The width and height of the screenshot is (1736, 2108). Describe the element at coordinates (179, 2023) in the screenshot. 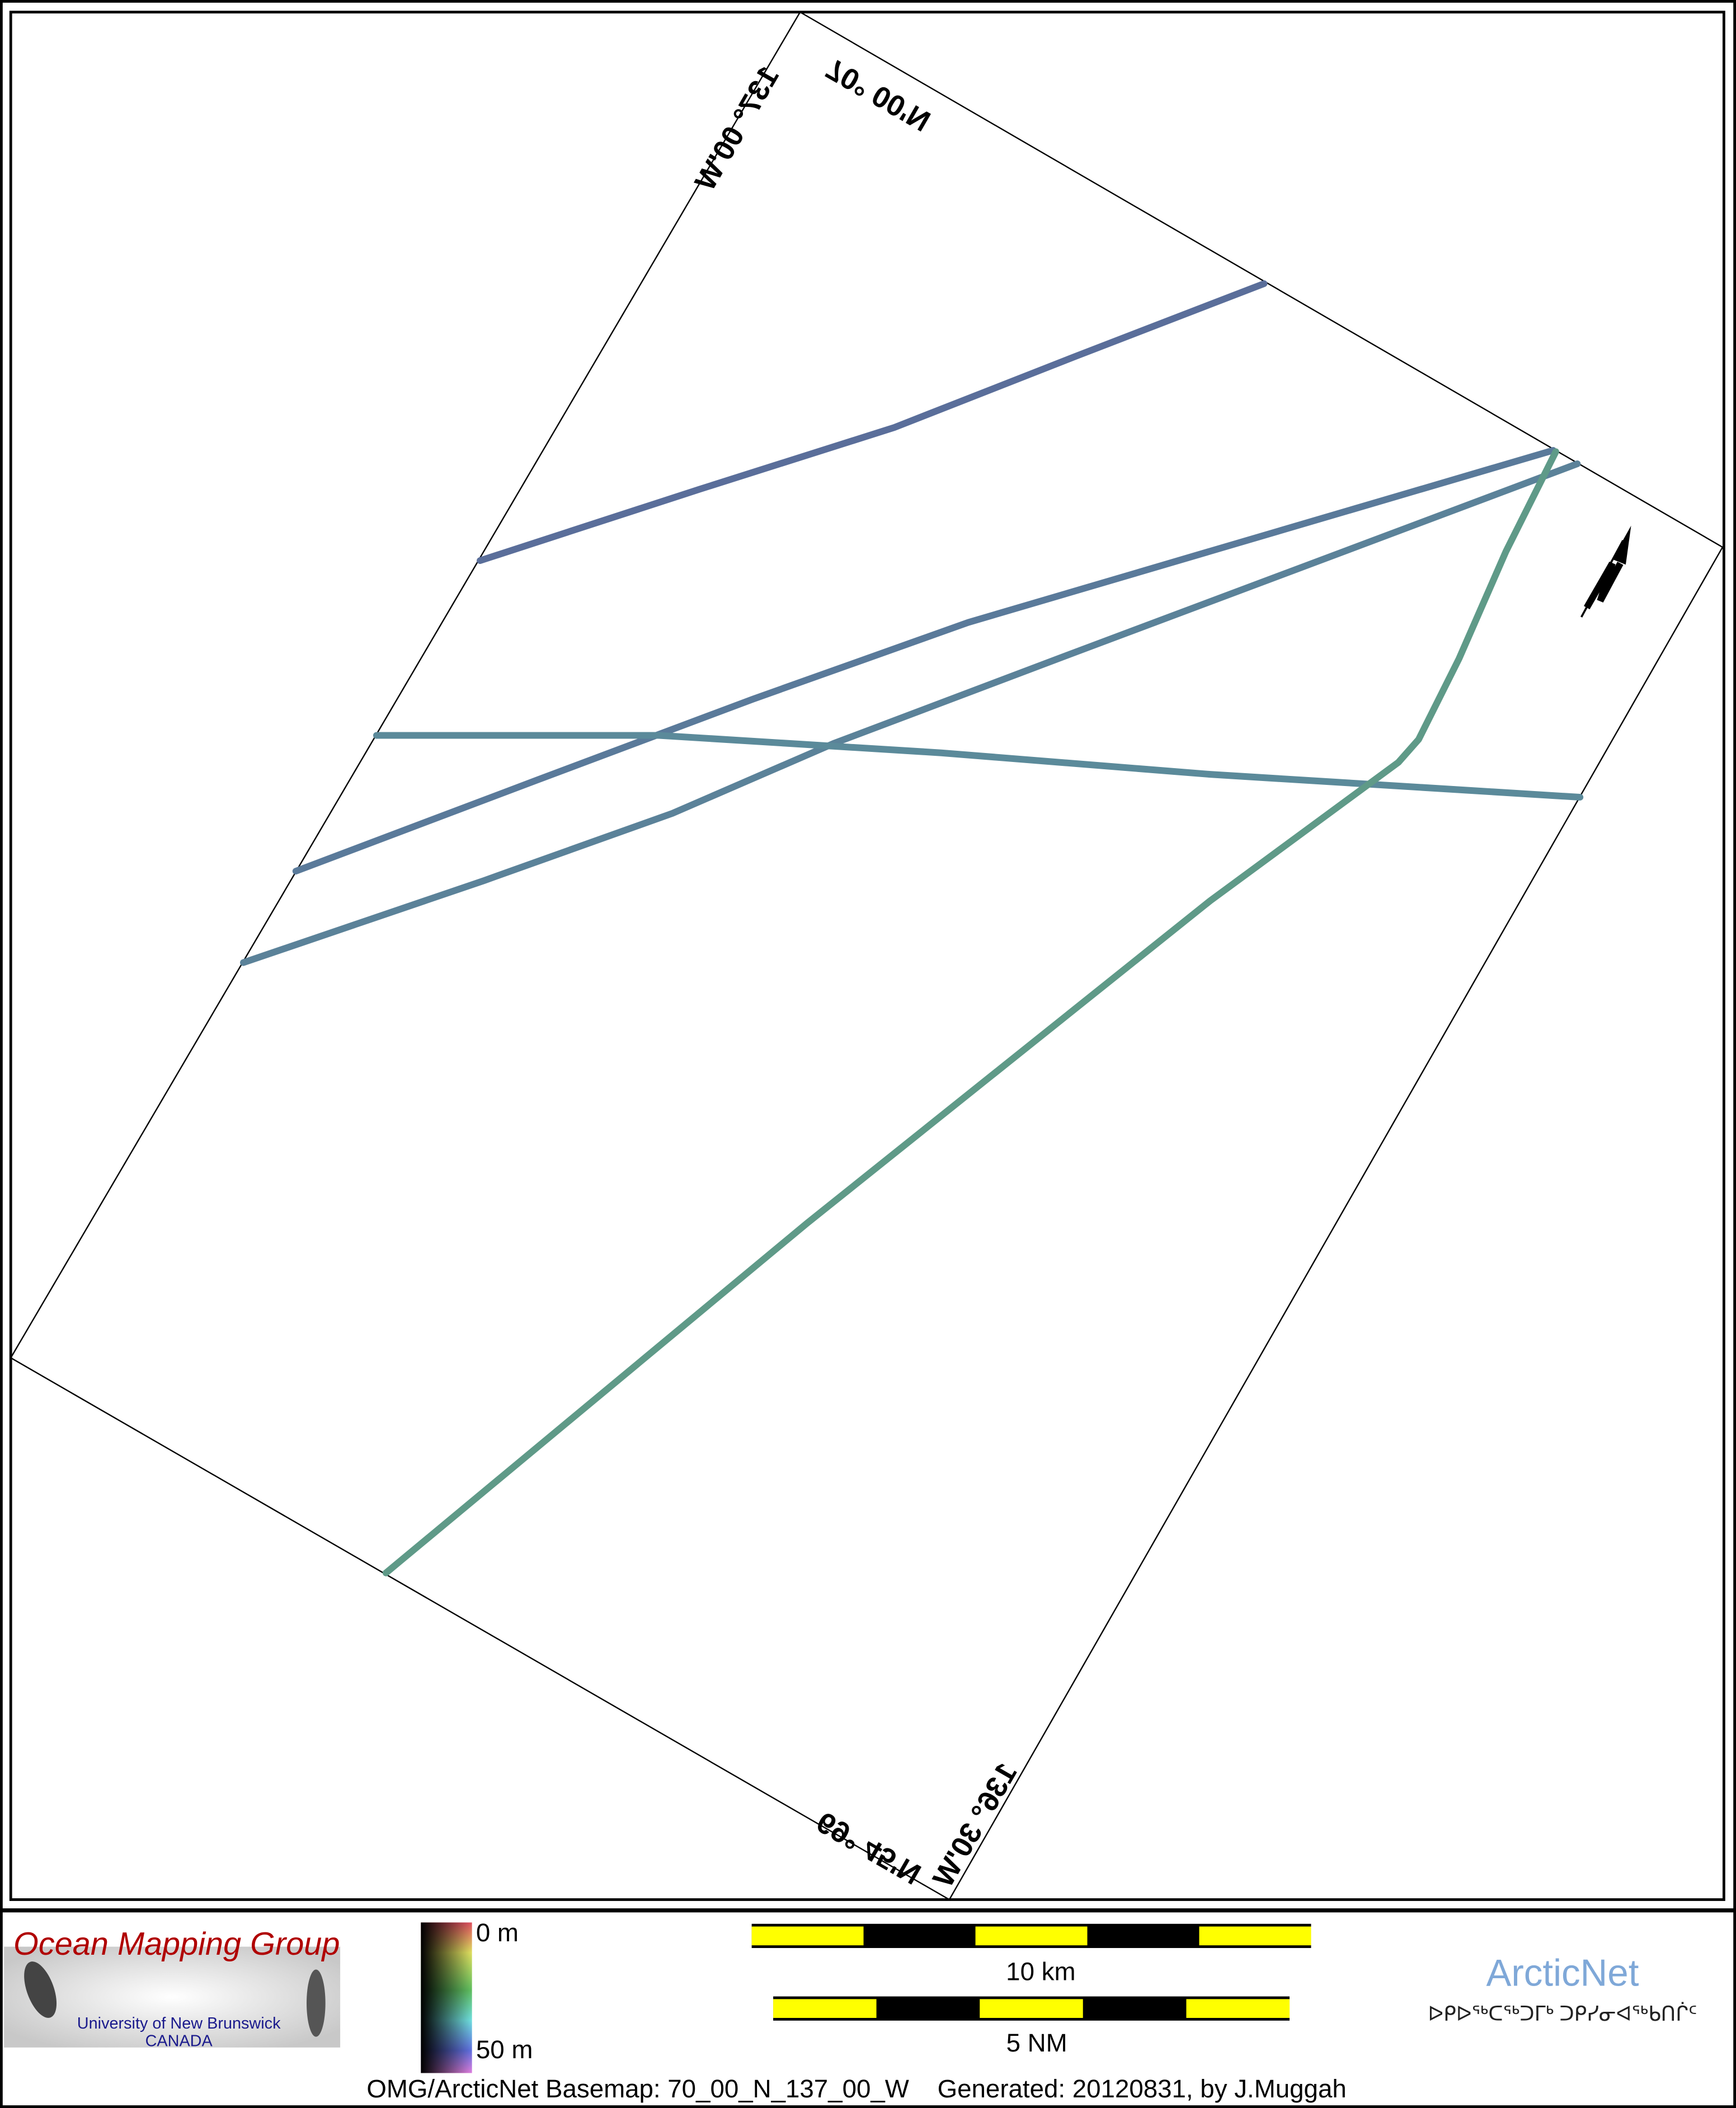

I see `omg-university: University of New Brunswick` at that location.